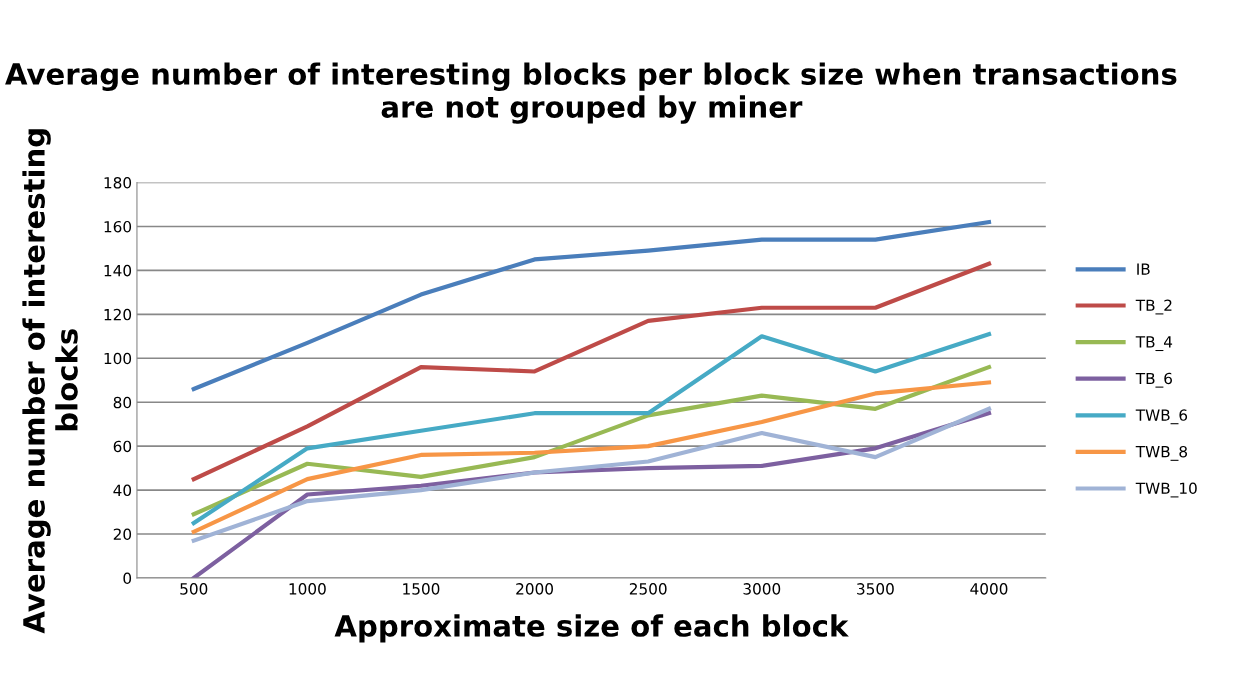 This screenshot has height=676, width=1245. I want to click on y-tick-label: 120, so click(118, 314).